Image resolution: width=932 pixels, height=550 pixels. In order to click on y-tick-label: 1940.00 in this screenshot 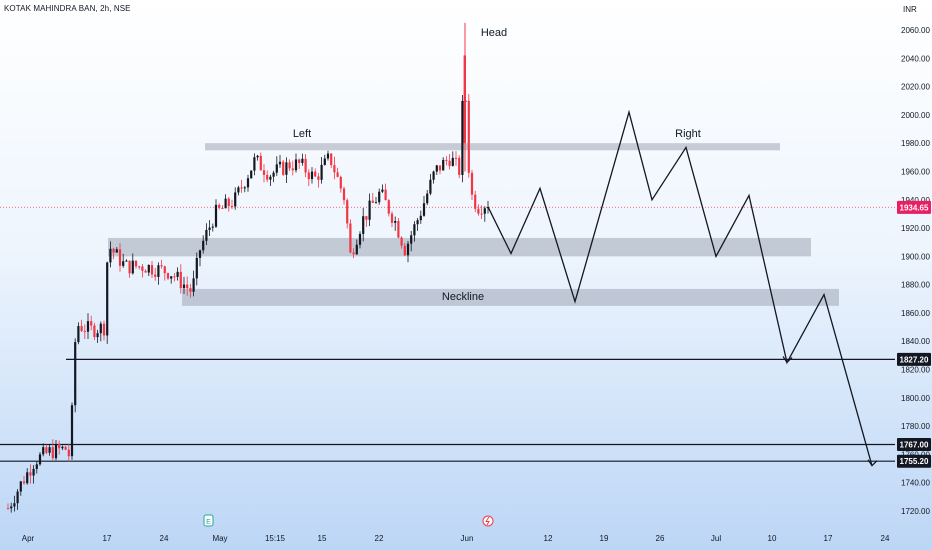, I will do `click(915, 200)`.